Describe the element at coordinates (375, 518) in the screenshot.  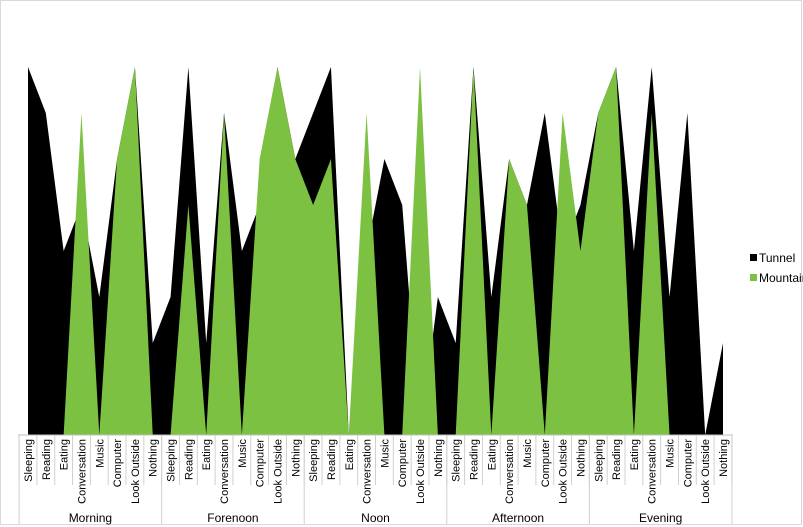
I see `group-label: Noon` at that location.